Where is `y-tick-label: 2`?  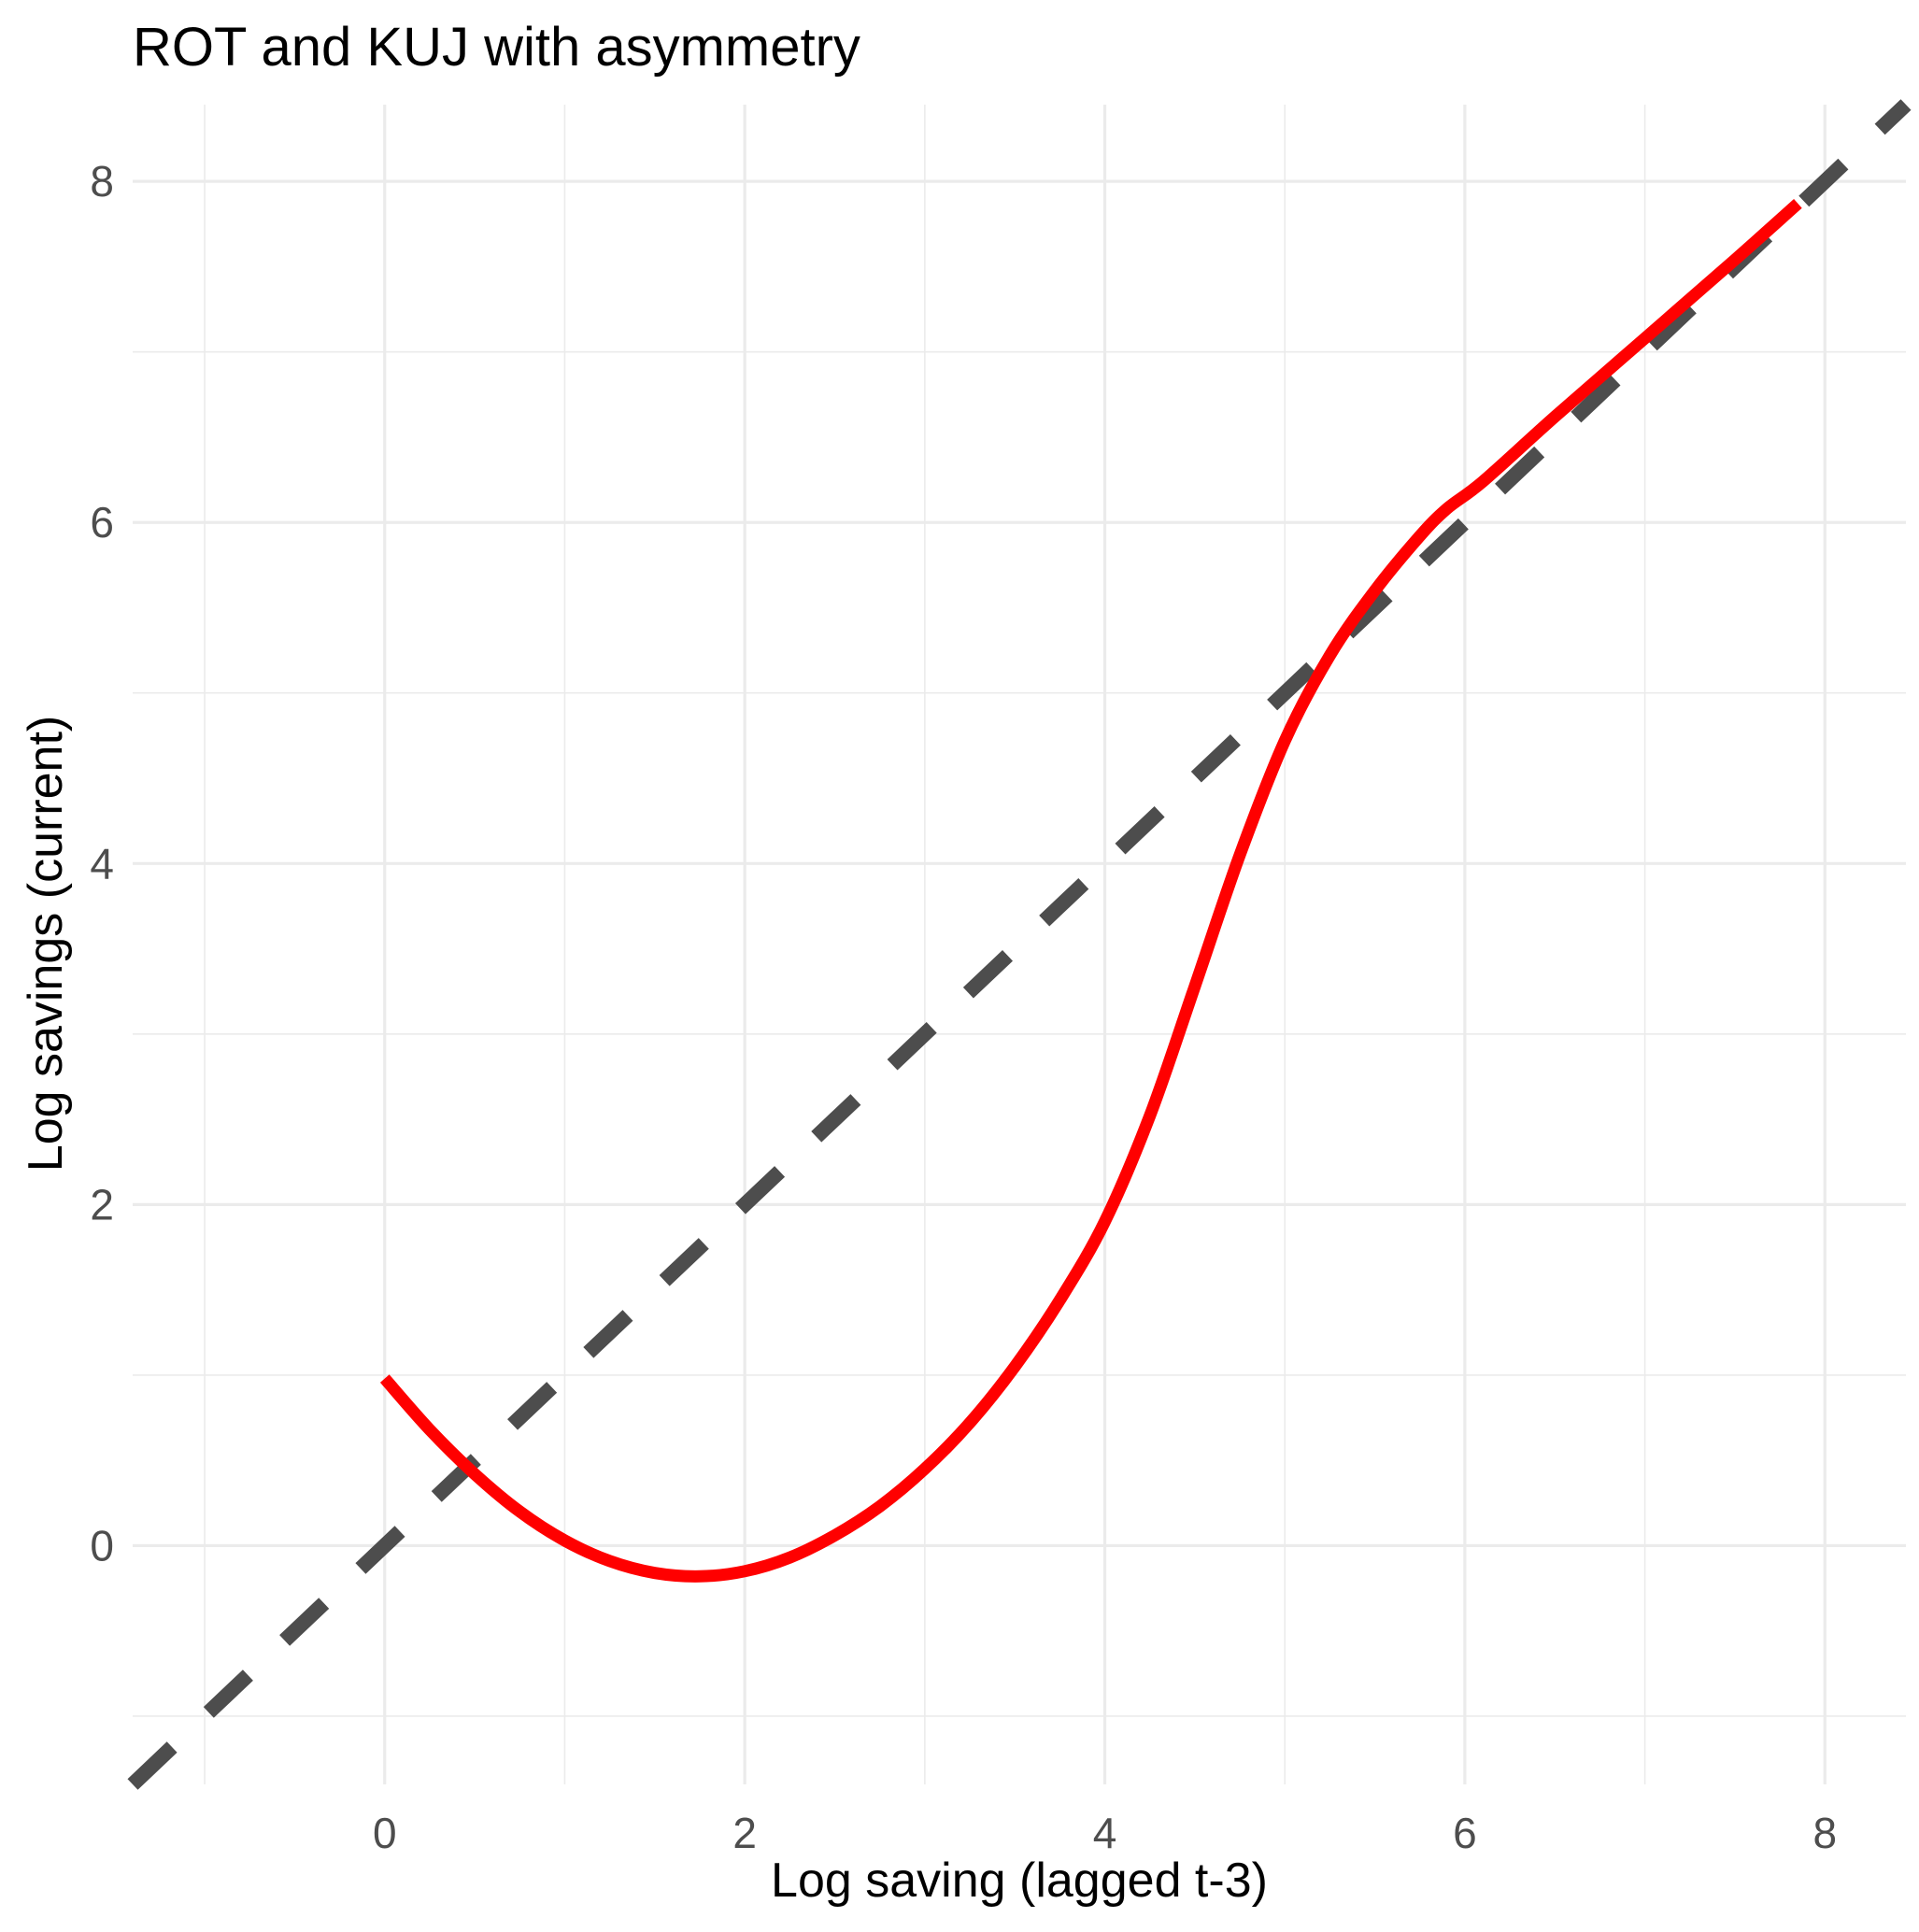 y-tick-label: 2 is located at coordinates (102, 1204).